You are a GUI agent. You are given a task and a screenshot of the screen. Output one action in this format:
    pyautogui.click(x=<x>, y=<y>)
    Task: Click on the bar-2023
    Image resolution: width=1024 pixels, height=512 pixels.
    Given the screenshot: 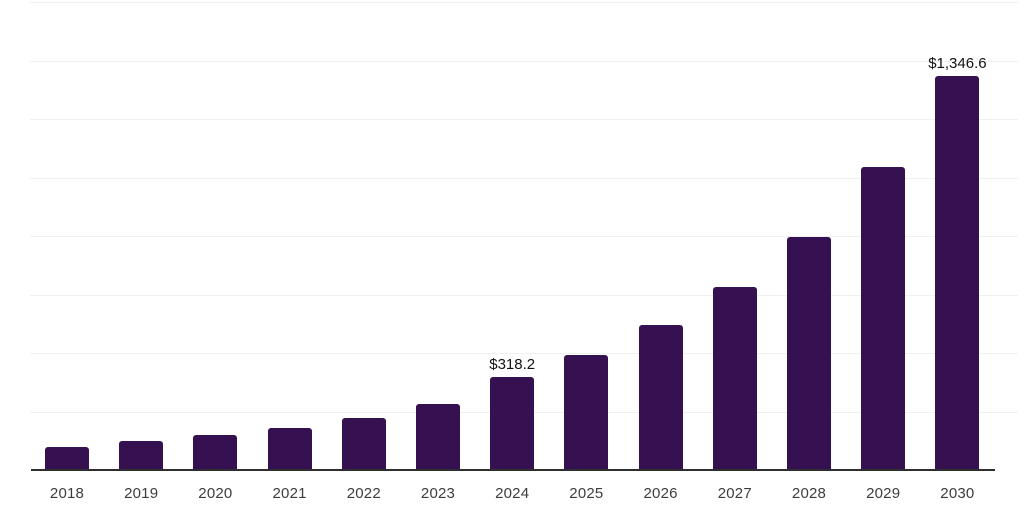 What is the action you would take?
    pyautogui.click(x=438, y=436)
    